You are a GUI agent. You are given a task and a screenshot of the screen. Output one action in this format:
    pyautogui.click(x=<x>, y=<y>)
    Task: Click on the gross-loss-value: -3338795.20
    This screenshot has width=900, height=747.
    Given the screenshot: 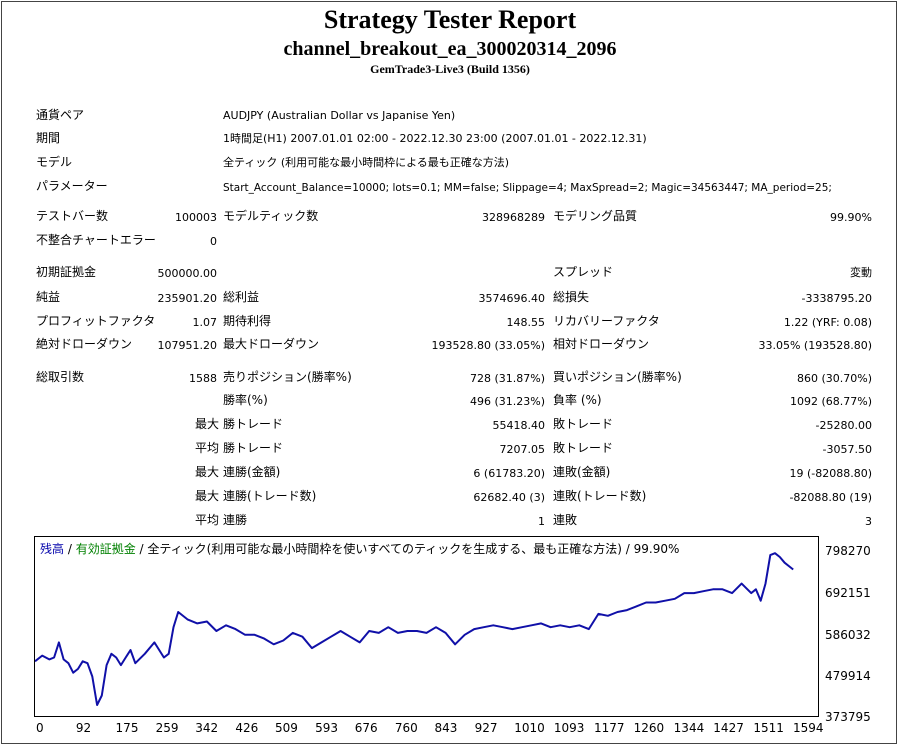 What is the action you would take?
    pyautogui.click(x=836, y=298)
    